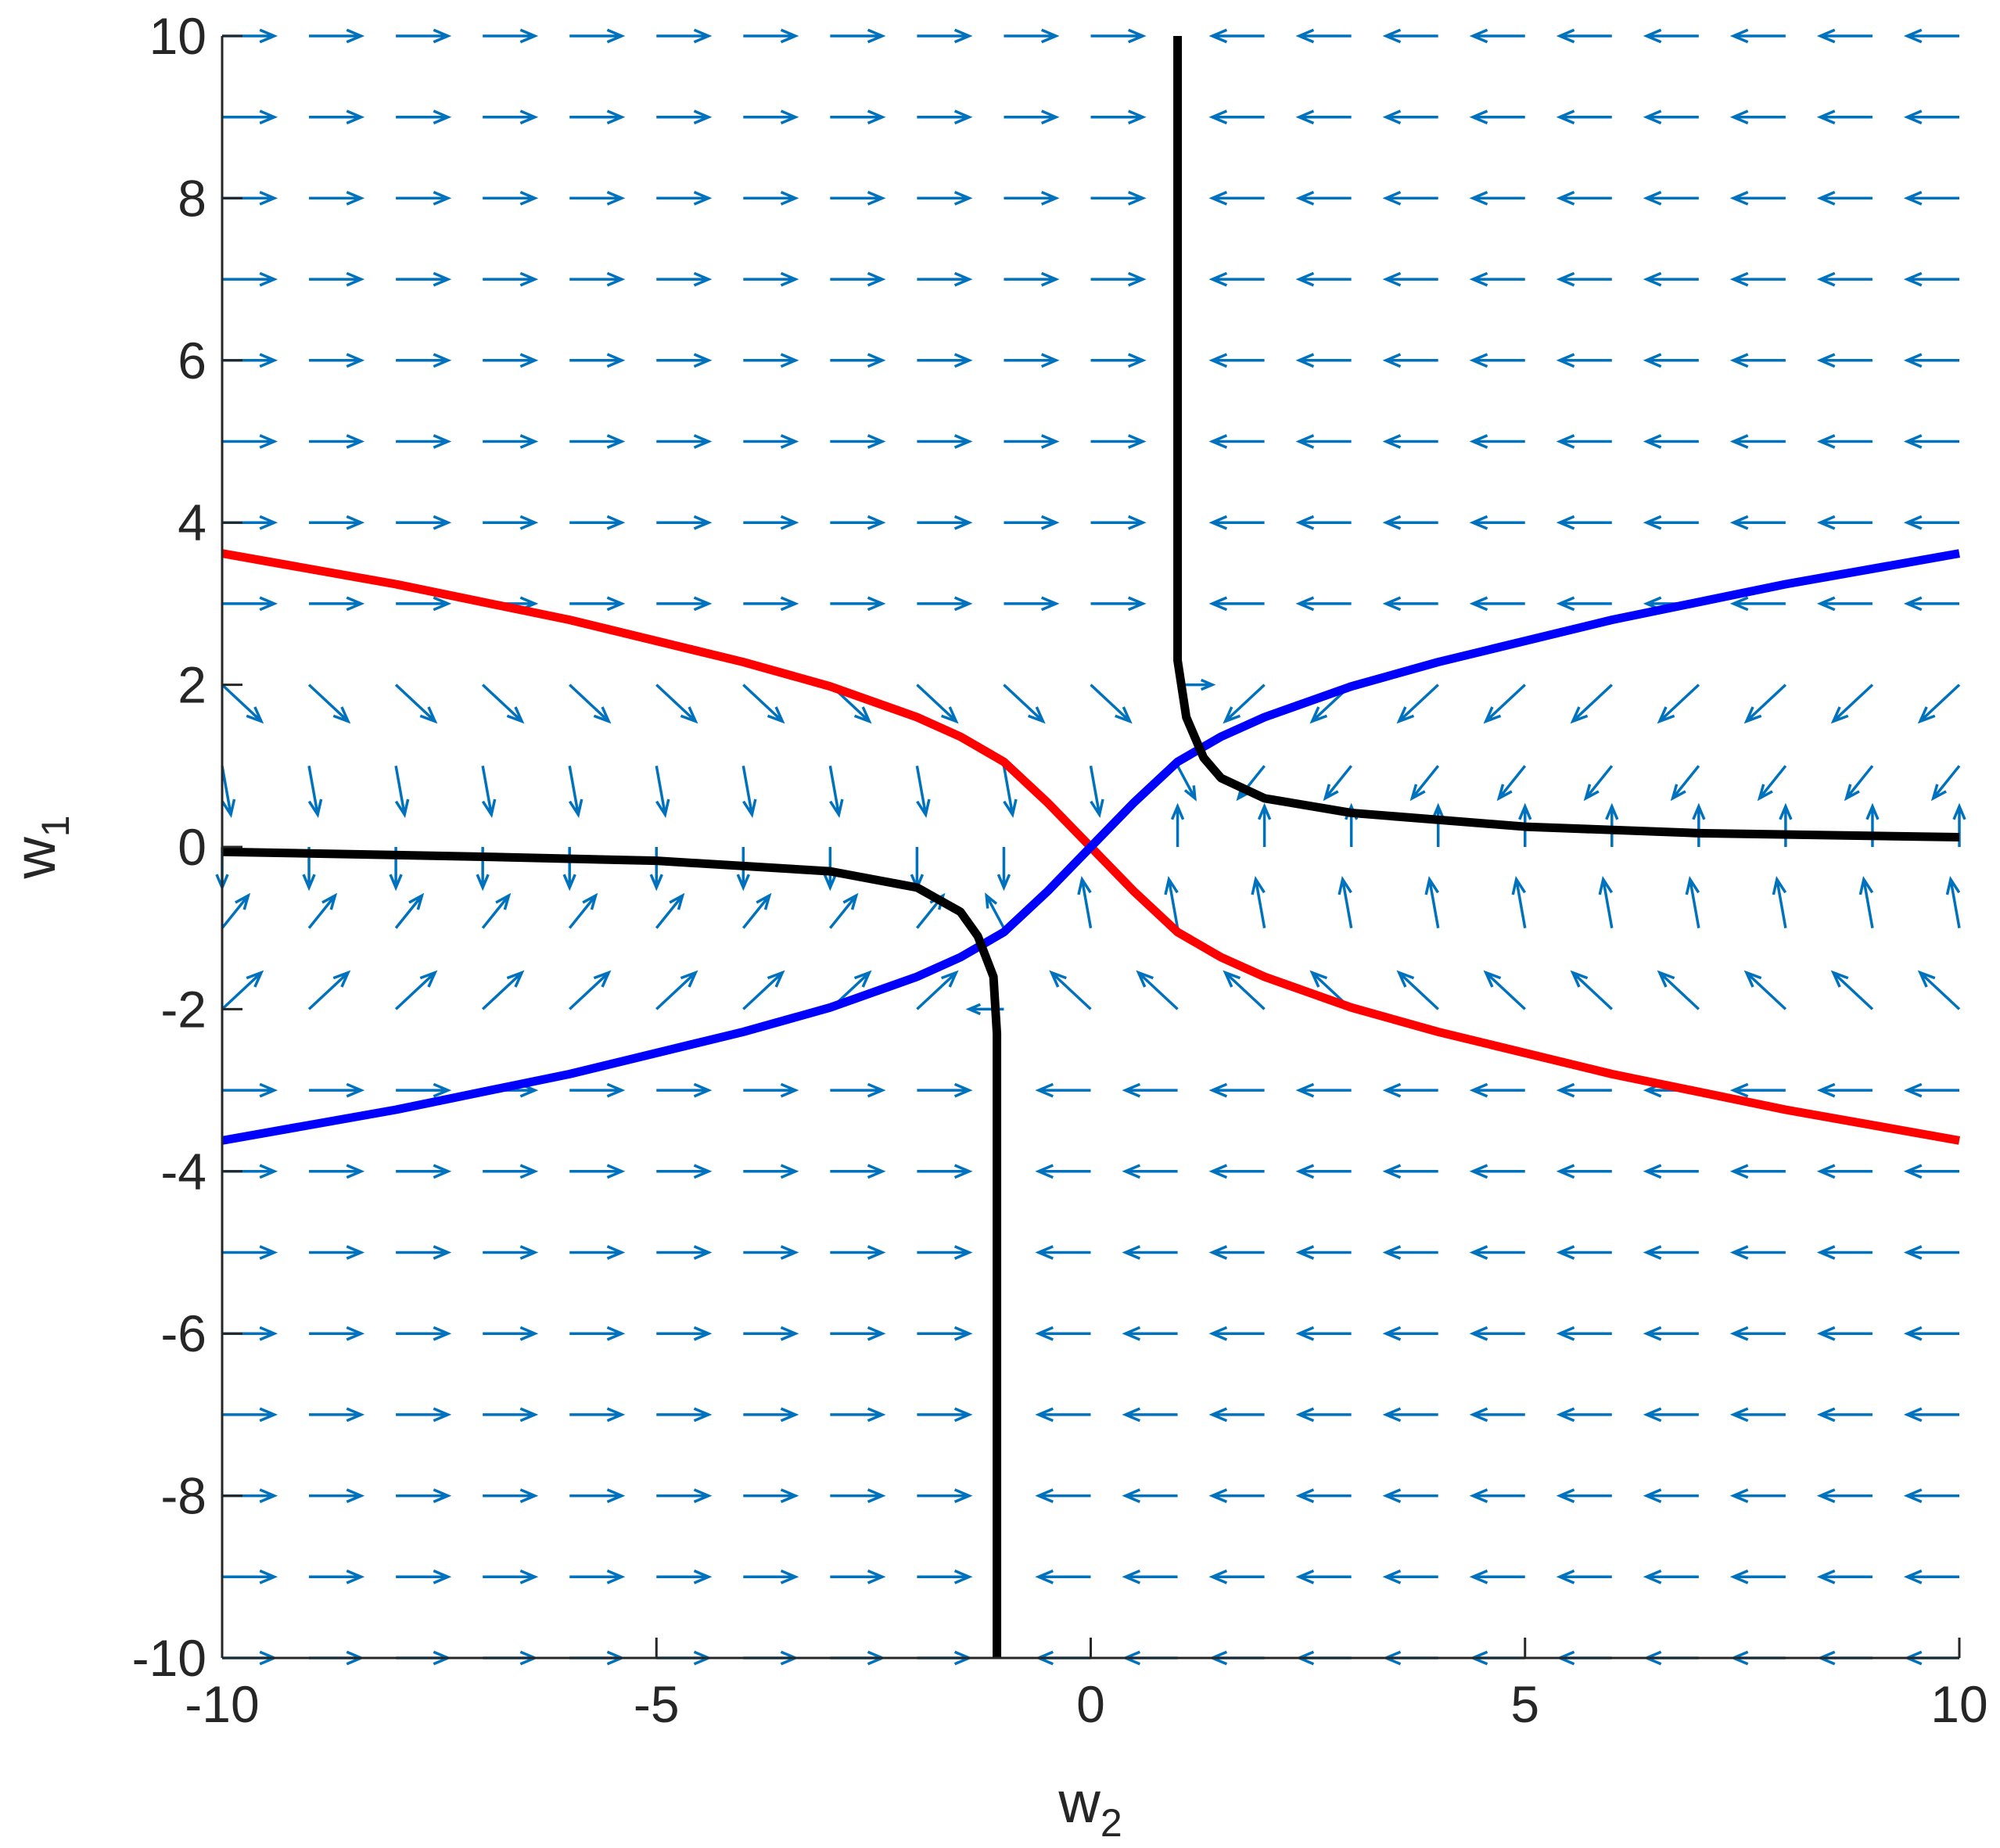 This screenshot has height=1848, width=2000. I want to click on y-tick-label: 0, so click(192, 847).